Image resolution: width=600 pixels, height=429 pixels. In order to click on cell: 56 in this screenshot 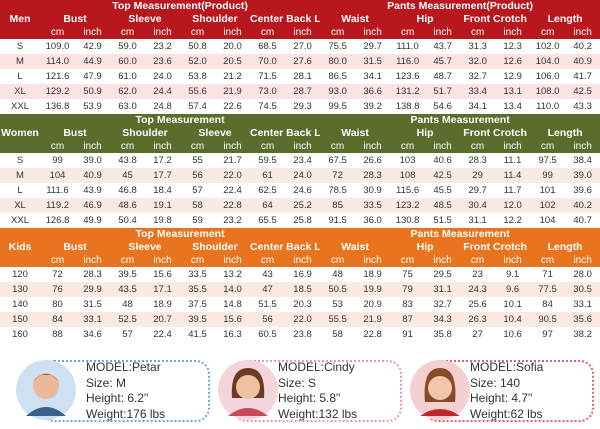, I will do `click(267, 319)`.